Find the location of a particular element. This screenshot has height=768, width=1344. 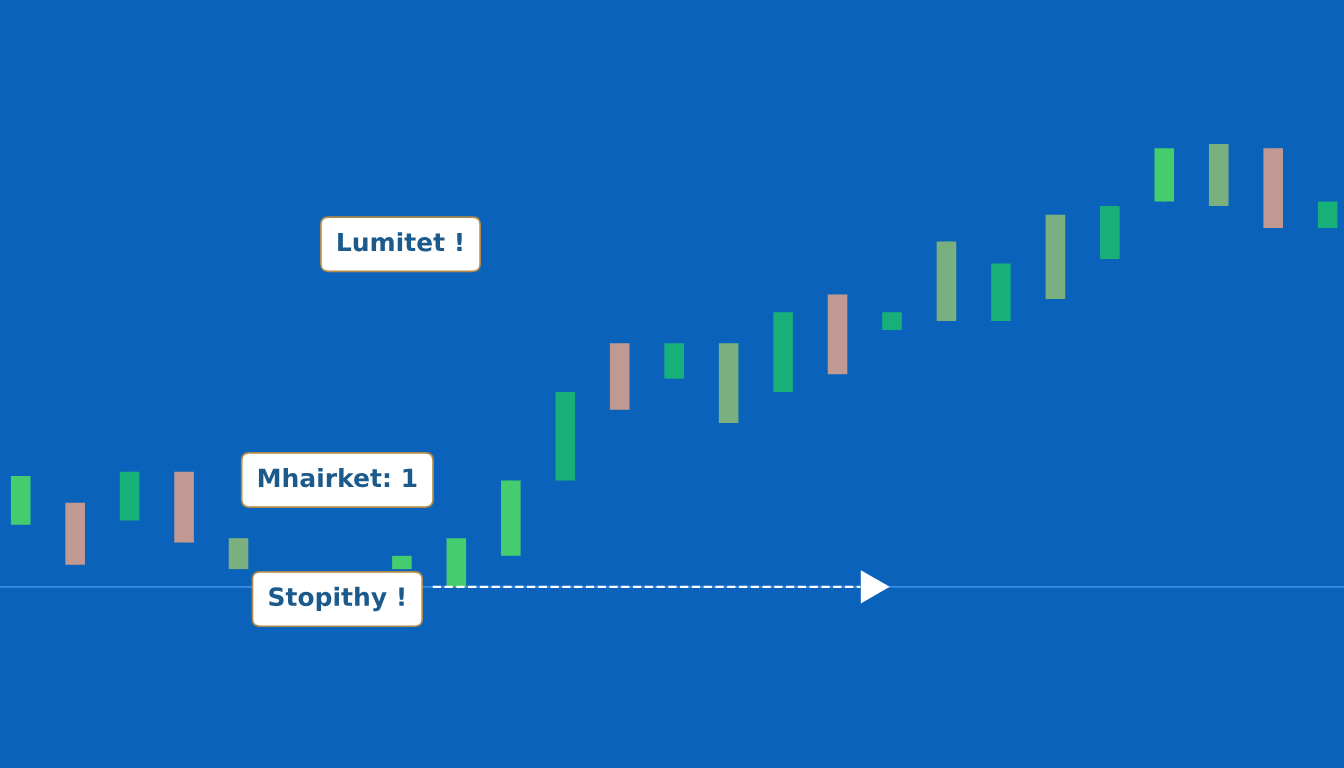

annotation: Mhairket: 1 is located at coordinates (337, 477).